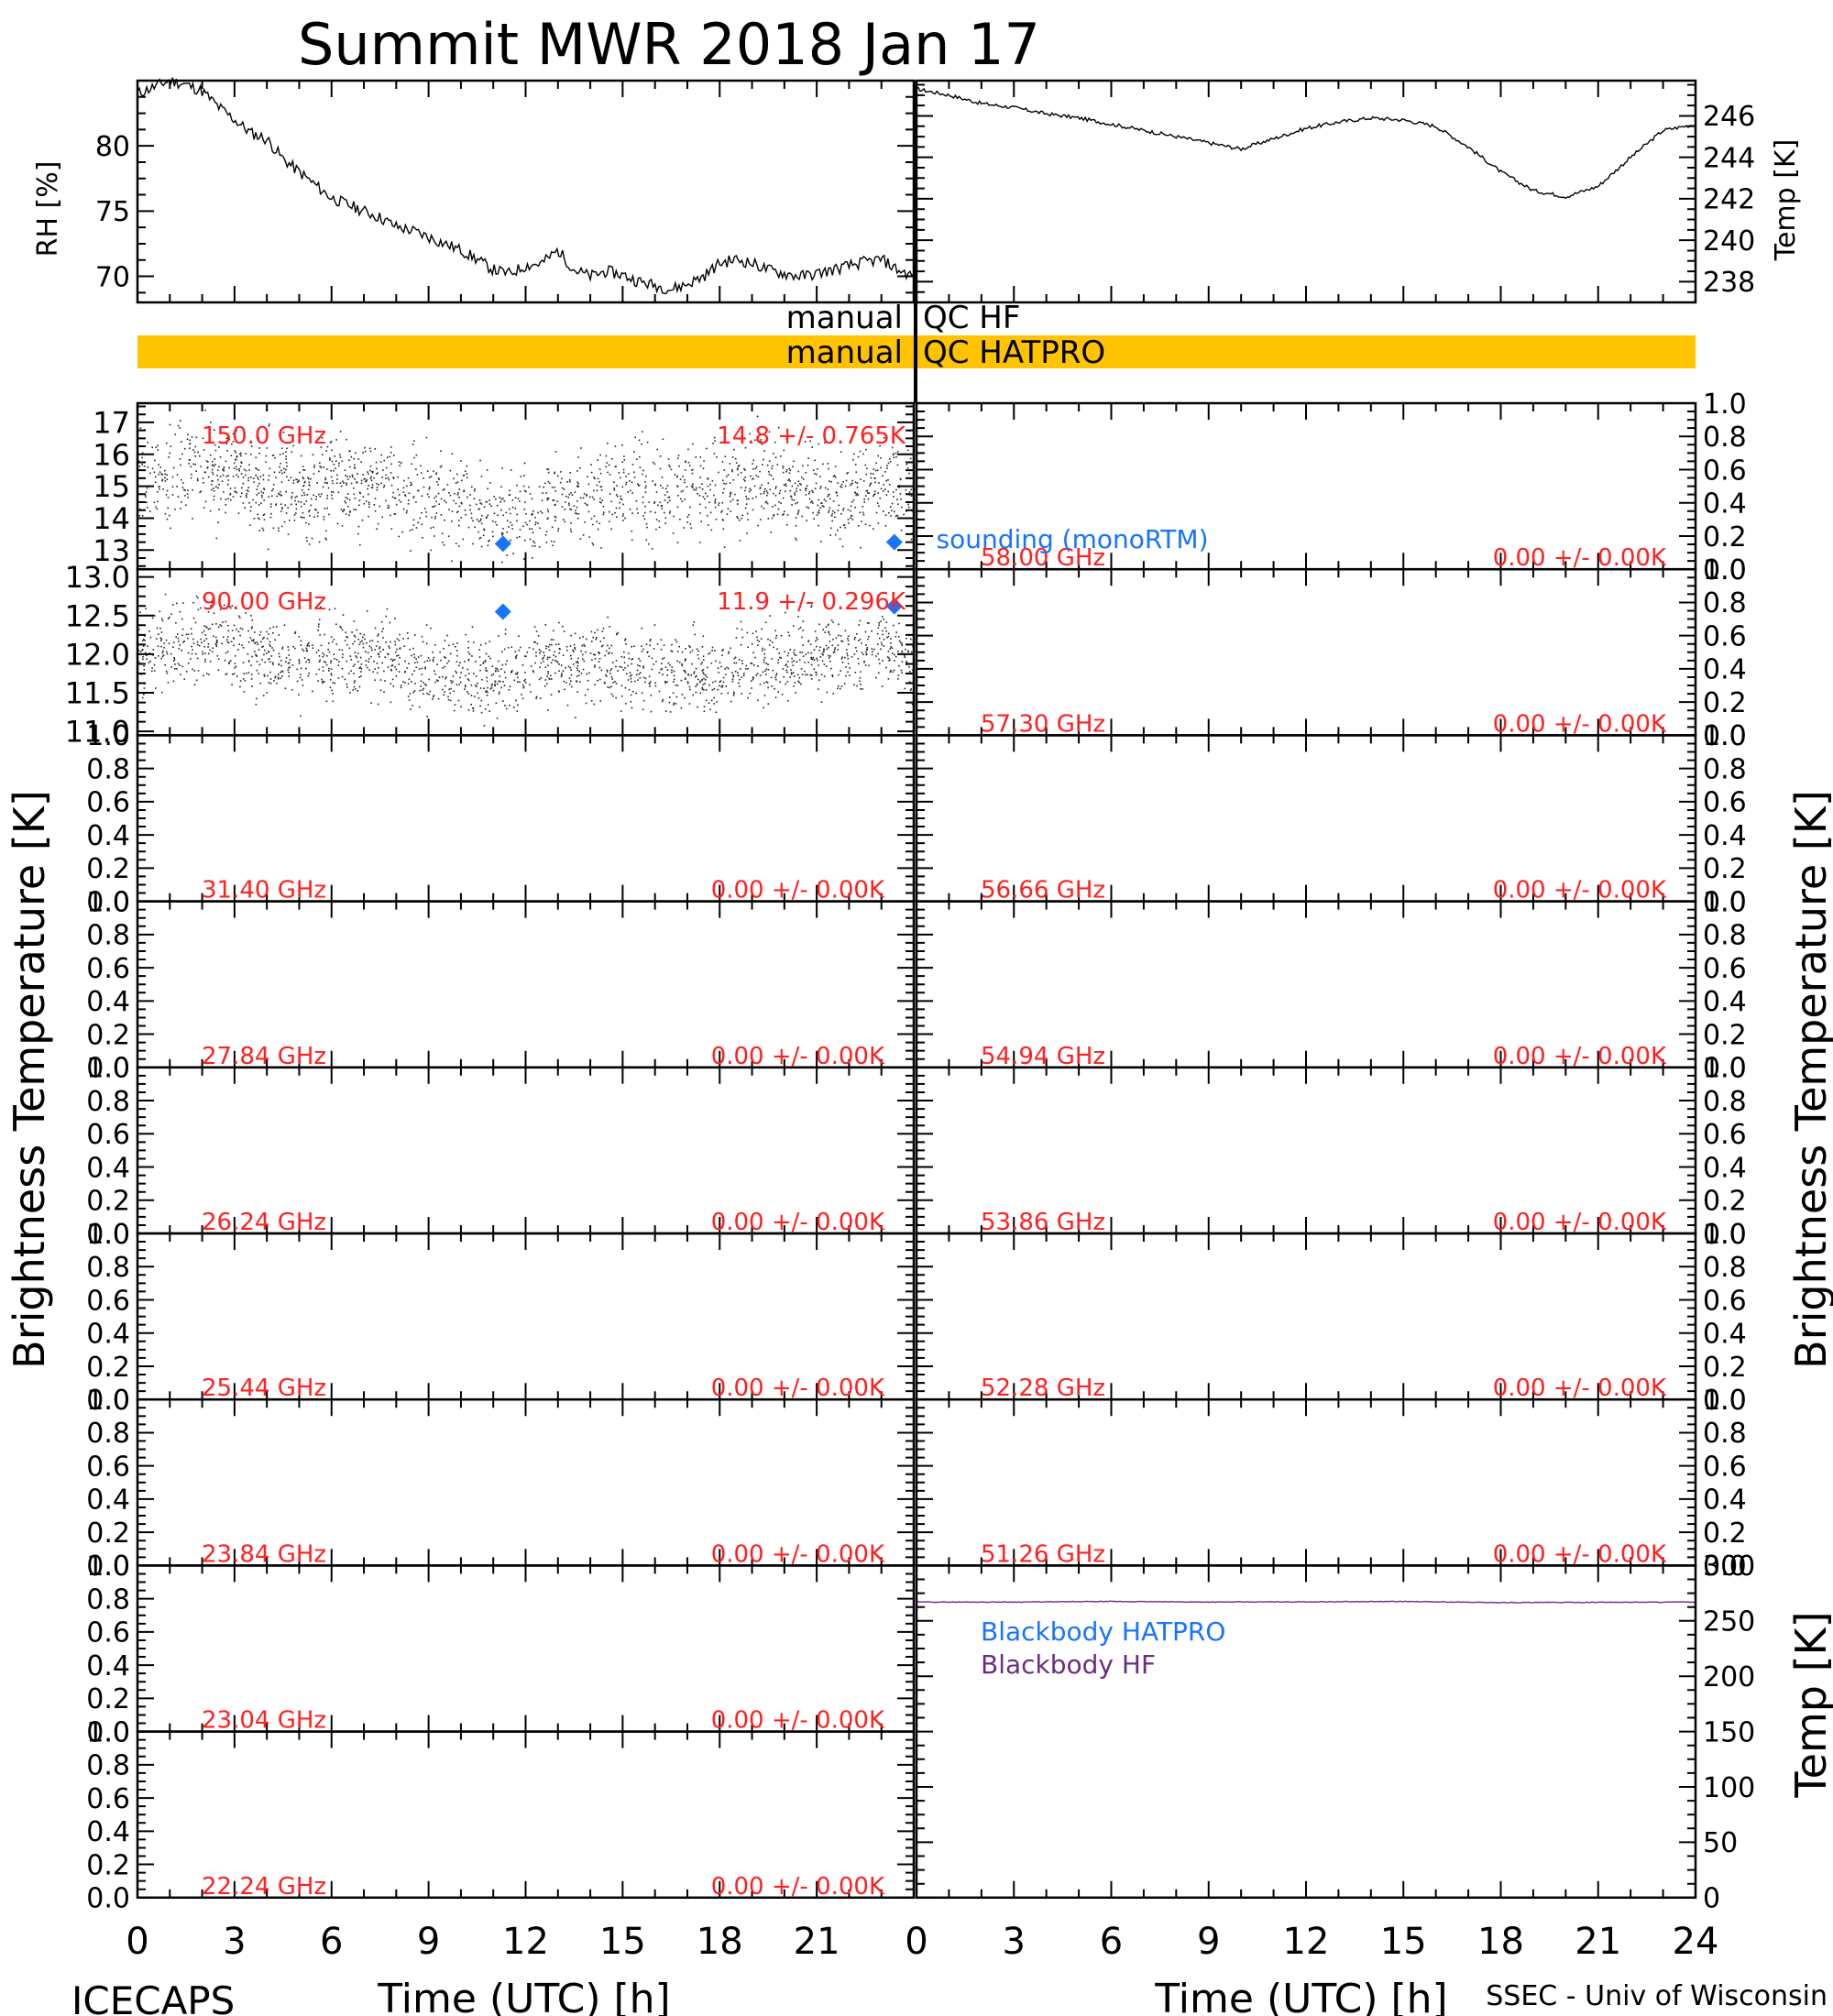 The height and width of the screenshot is (2016, 1833). What do you see at coordinates (525, 1942) in the screenshot?
I see `x-tick-label-left: 12` at bounding box center [525, 1942].